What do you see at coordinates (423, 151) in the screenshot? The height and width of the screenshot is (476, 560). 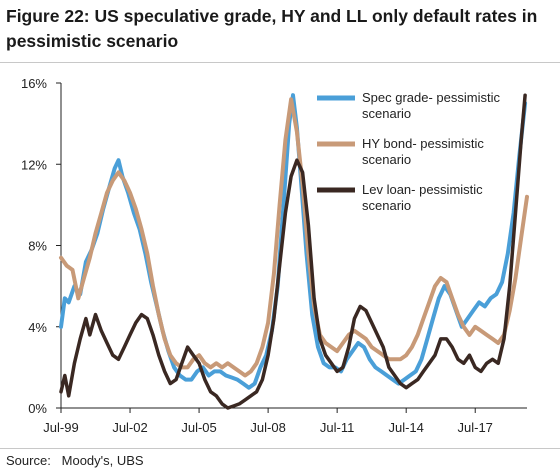 I see `legend-label: HY bond- pessimistic scenario` at bounding box center [423, 151].